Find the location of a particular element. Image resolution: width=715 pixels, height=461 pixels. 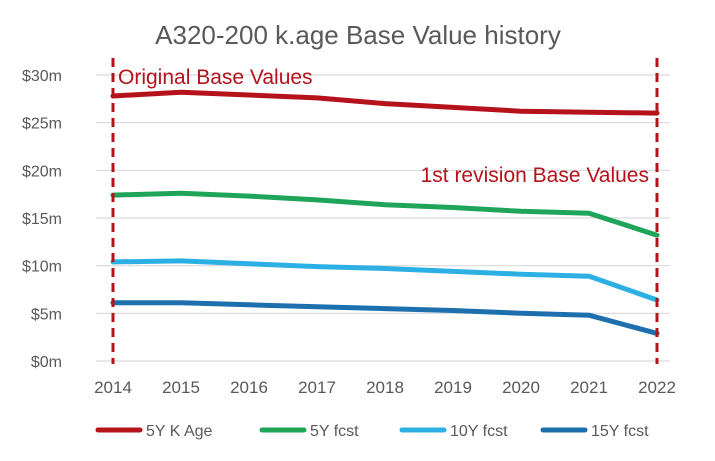

series-line-15y-fcst is located at coordinates (385, 318).